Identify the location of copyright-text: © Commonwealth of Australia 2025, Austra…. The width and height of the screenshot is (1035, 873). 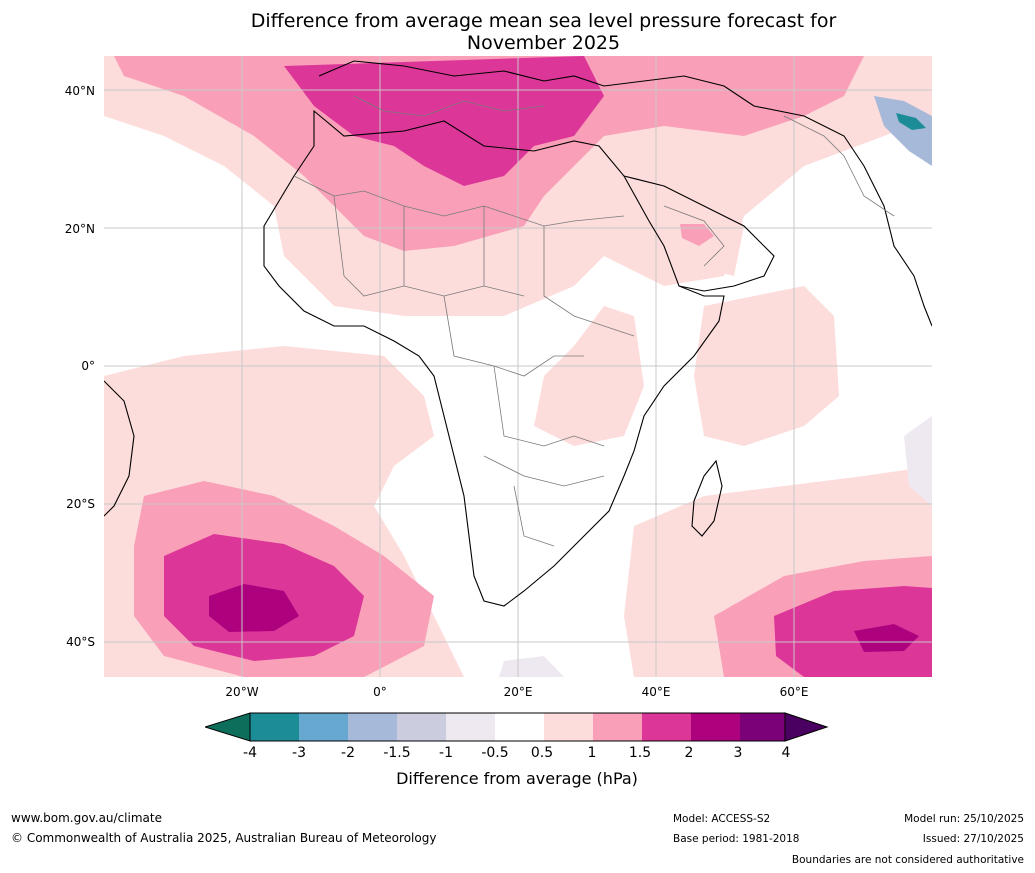
(224, 838).